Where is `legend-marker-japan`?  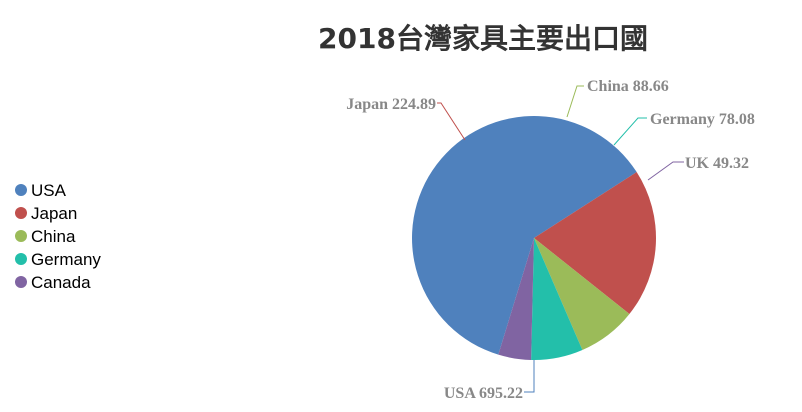 legend-marker-japan is located at coordinates (21, 213).